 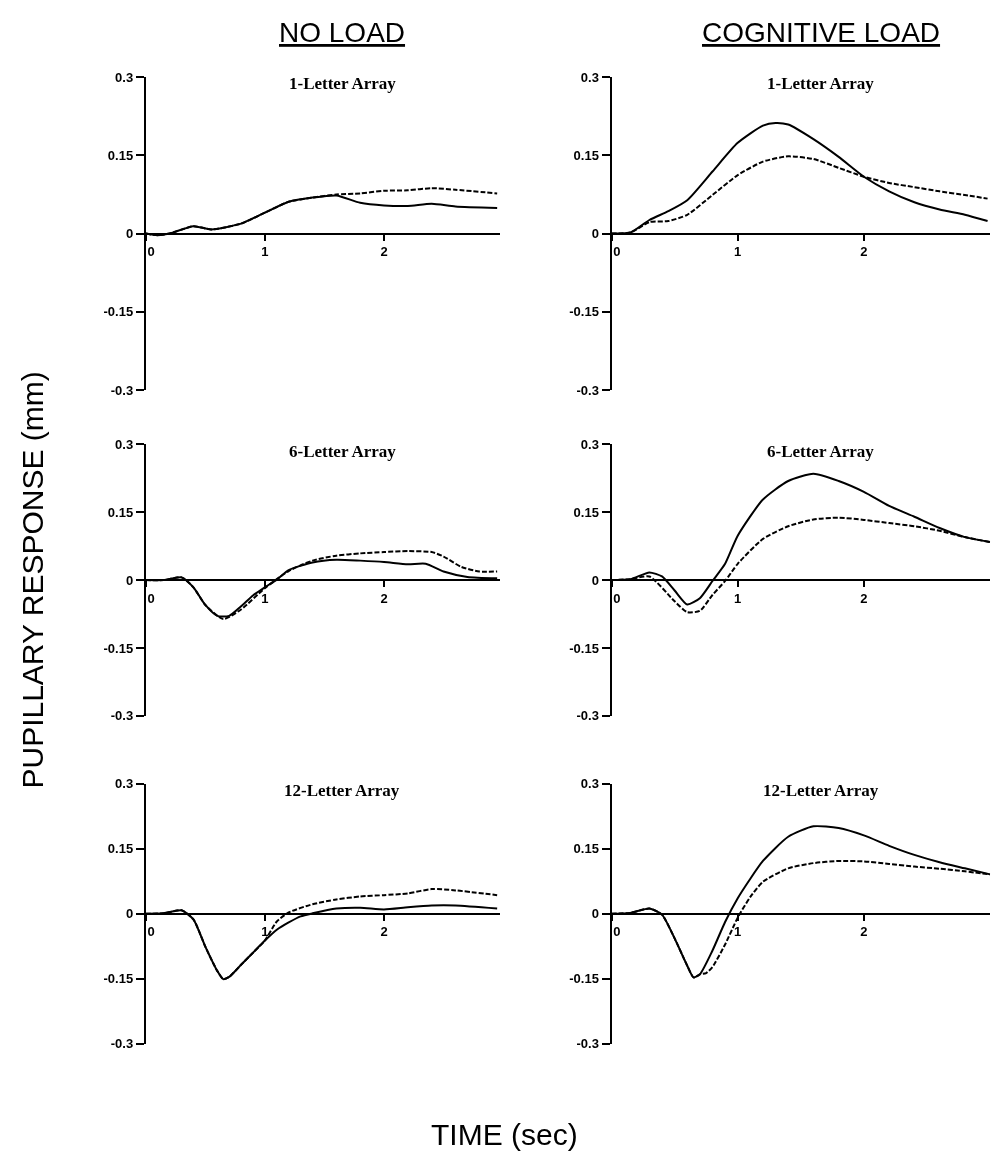 I want to click on y-axis-title: PUPILLARY RESPONSE (mm), so click(x=33, y=580).